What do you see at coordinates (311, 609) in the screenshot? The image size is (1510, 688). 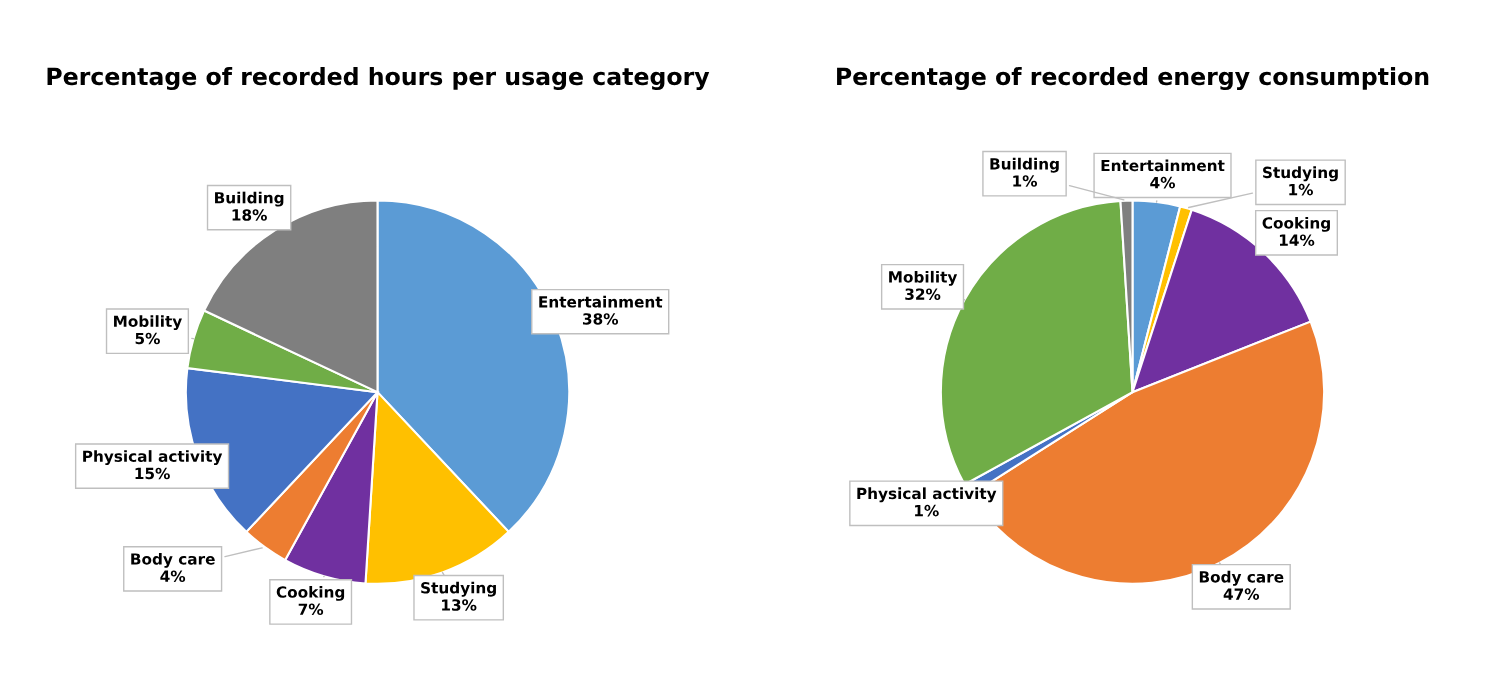 I see `data-label: 7%` at bounding box center [311, 609].